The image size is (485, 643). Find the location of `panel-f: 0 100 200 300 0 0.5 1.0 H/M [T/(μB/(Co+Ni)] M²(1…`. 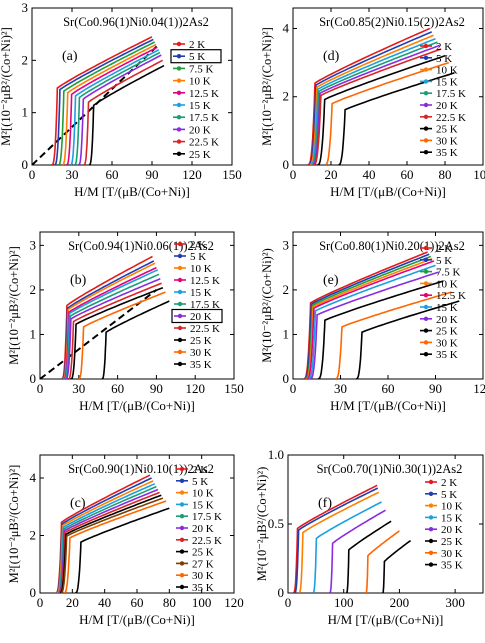

panel-f: 0 100 200 300 0 0.5 1.0 H/M [T/(μB/(Co+Ni)] M²(1… is located at coordinates (369, 537).